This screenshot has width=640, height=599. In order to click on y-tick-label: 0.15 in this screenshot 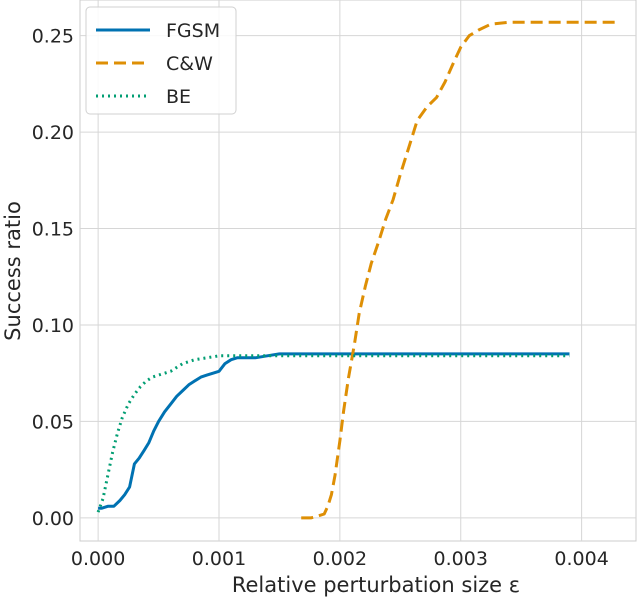, I will do `click(53, 230)`.